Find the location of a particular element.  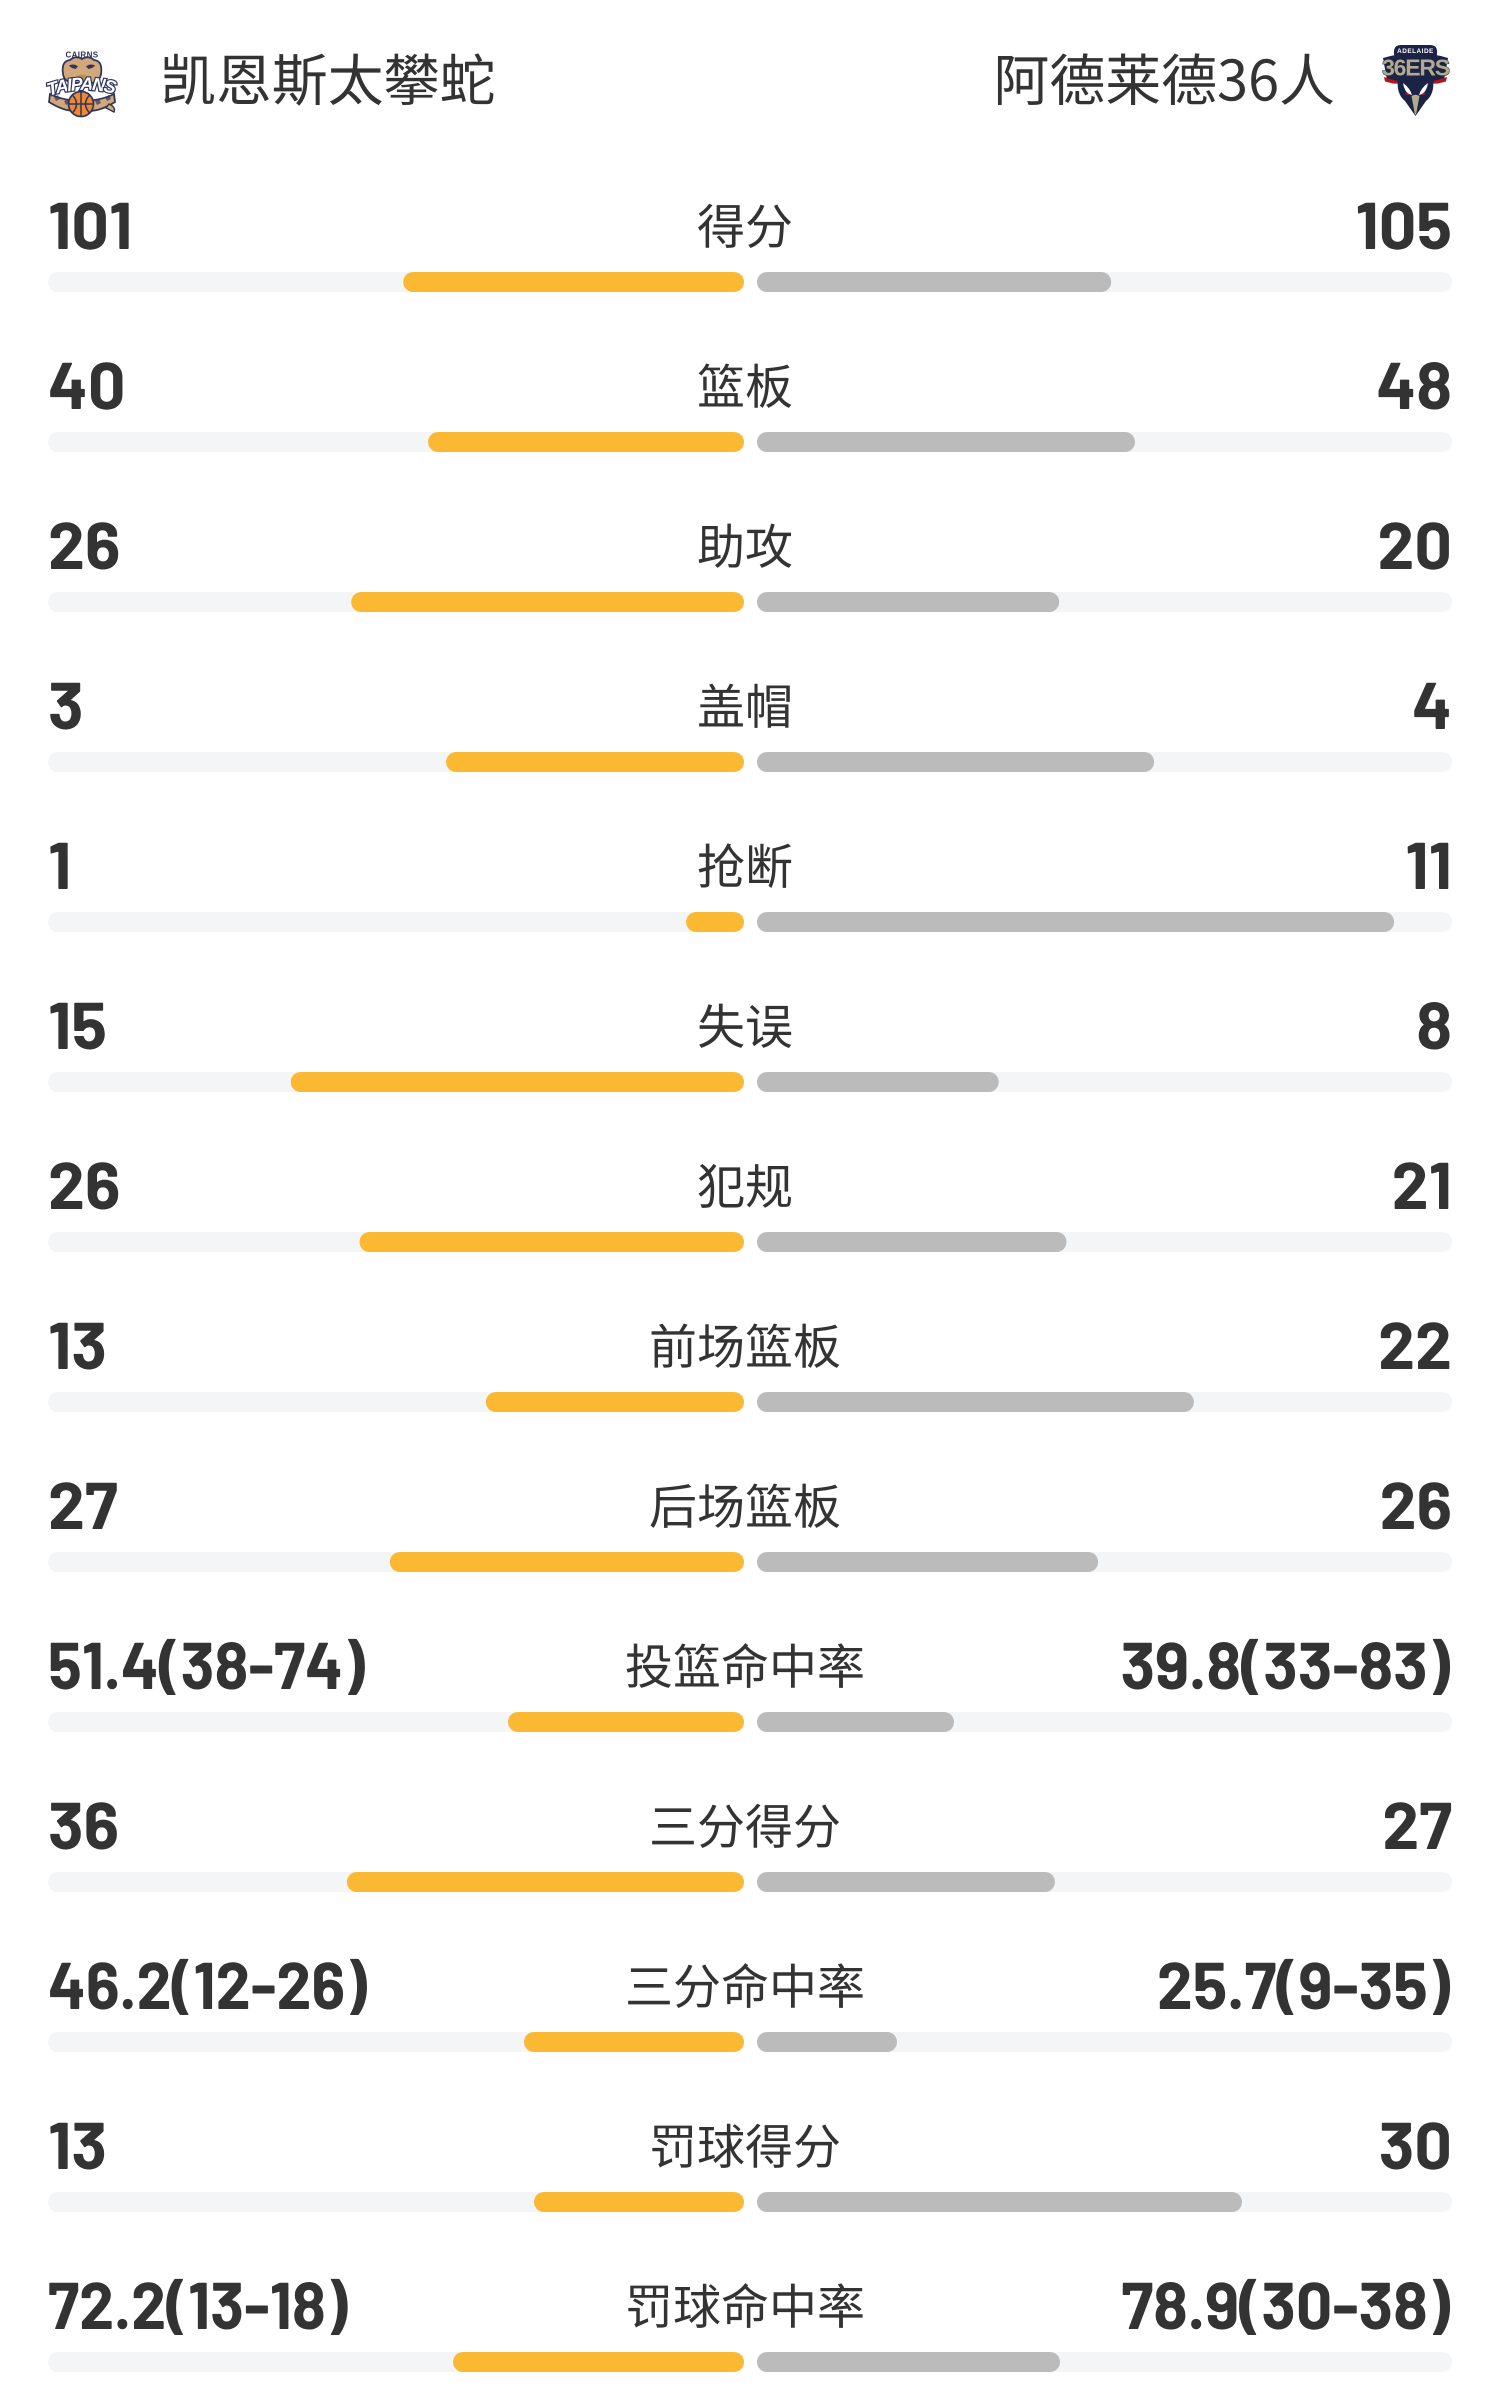

svg-text: CAIRNS is located at coordinates (81, 55).